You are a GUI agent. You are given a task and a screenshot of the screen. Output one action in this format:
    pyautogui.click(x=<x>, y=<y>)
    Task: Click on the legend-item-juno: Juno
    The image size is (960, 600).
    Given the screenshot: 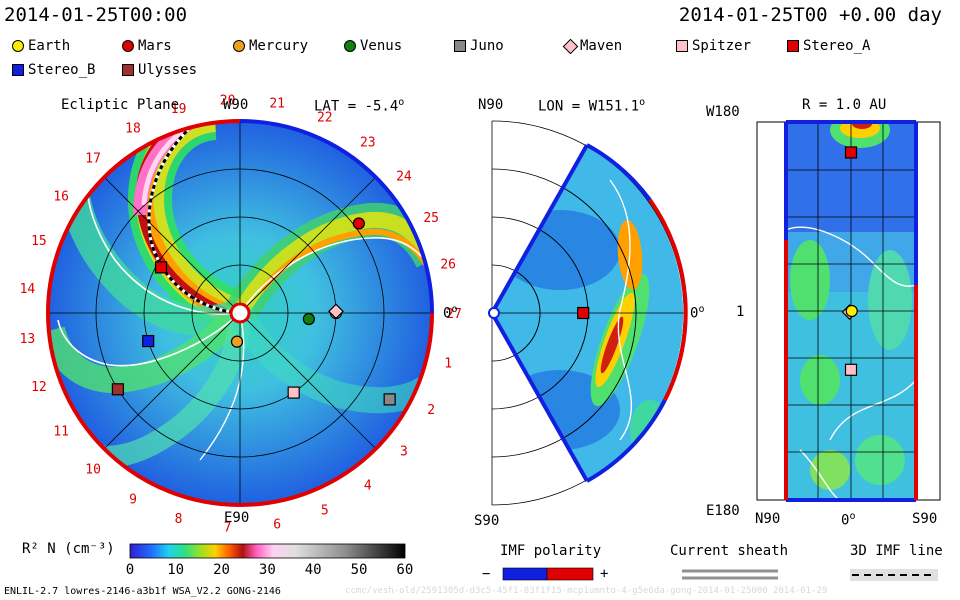 What is the action you would take?
    pyautogui.click(x=479, y=46)
    